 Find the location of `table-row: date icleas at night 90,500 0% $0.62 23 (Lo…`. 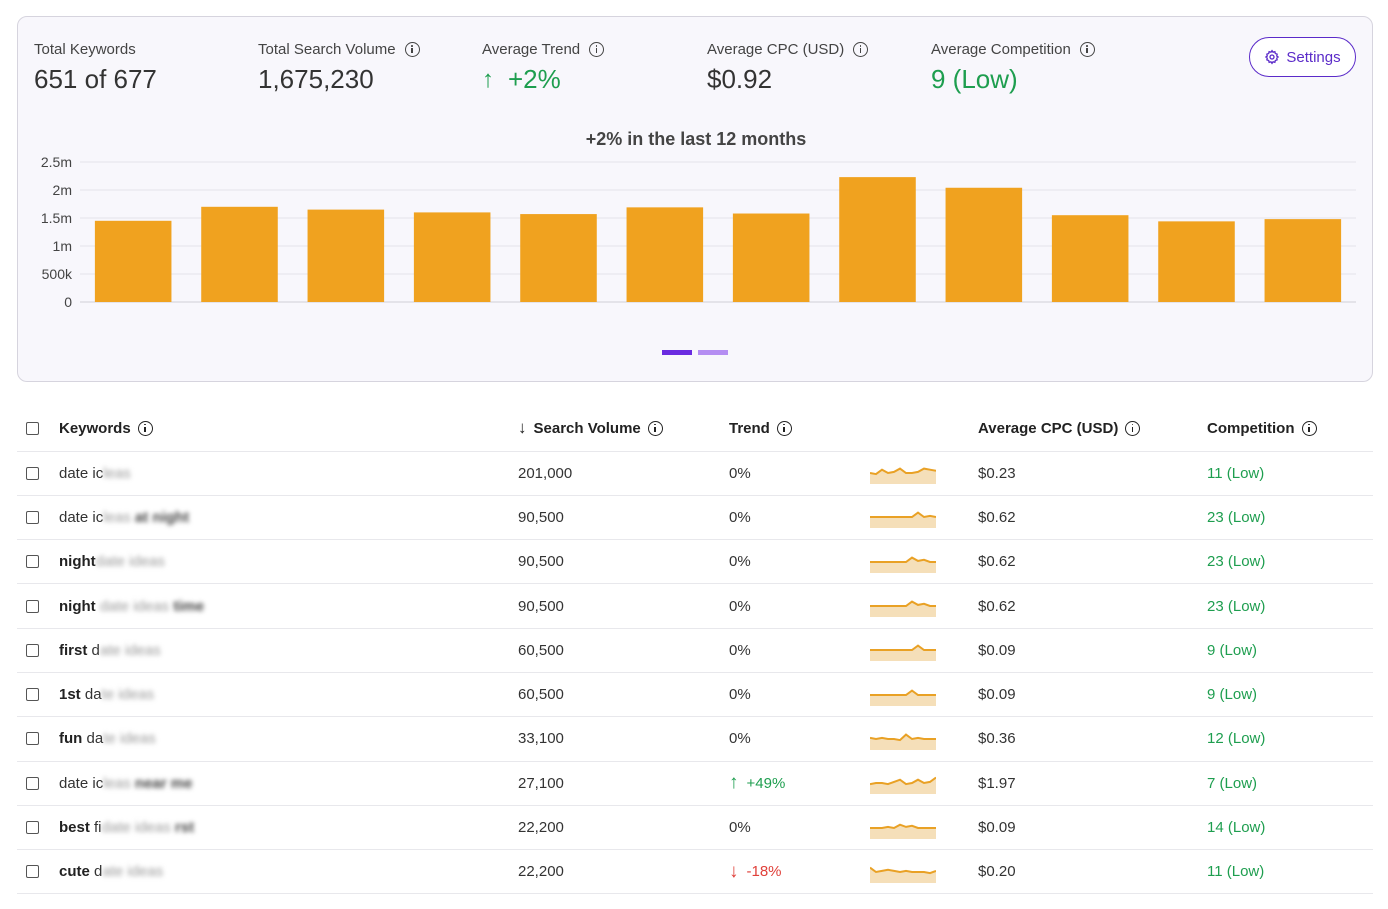

table-row: date icleas at night 90,500 0% $0.62 23 (Lo… is located at coordinates (695, 518).